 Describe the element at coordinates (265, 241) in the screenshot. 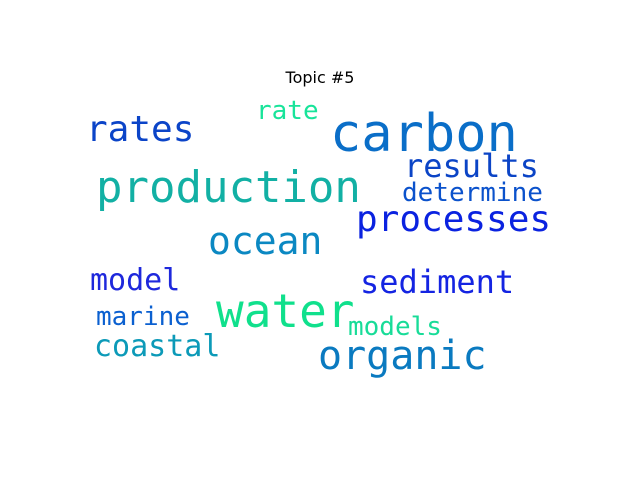

I see `word-ocean: ocean` at that location.